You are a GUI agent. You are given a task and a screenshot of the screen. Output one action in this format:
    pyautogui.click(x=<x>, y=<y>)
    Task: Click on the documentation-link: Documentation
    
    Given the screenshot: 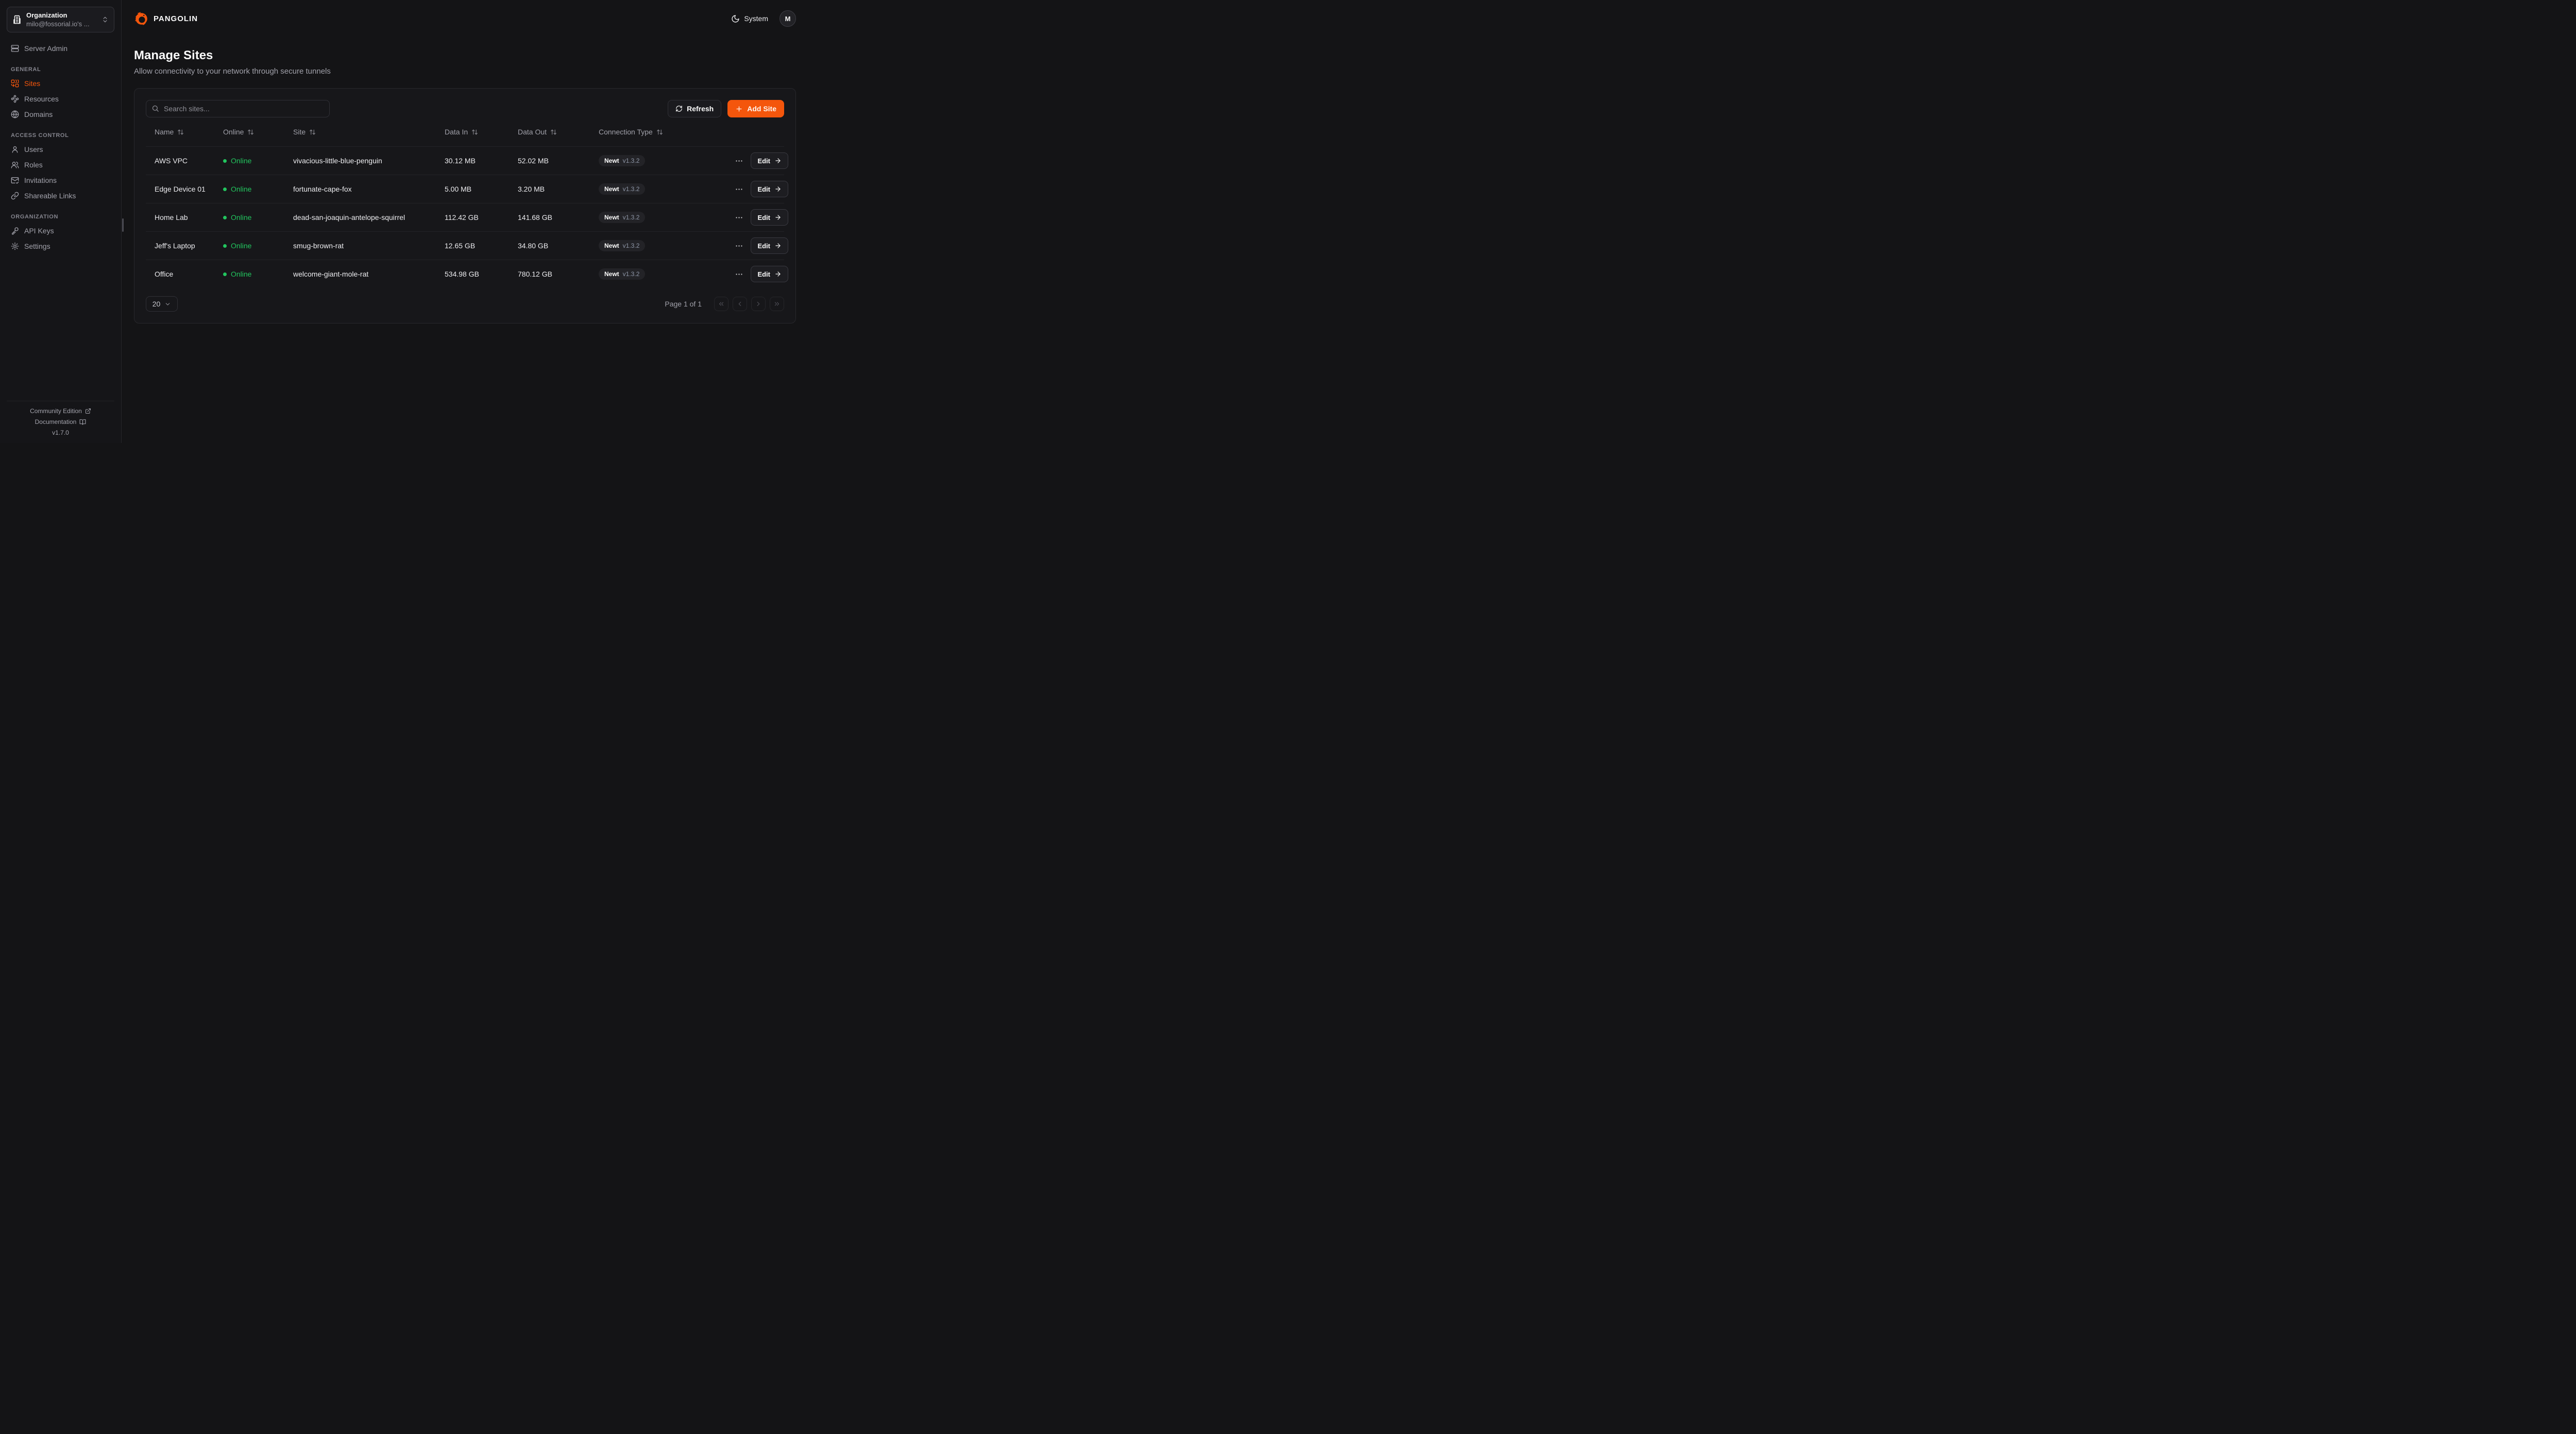 What is the action you would take?
    pyautogui.click(x=61, y=421)
    